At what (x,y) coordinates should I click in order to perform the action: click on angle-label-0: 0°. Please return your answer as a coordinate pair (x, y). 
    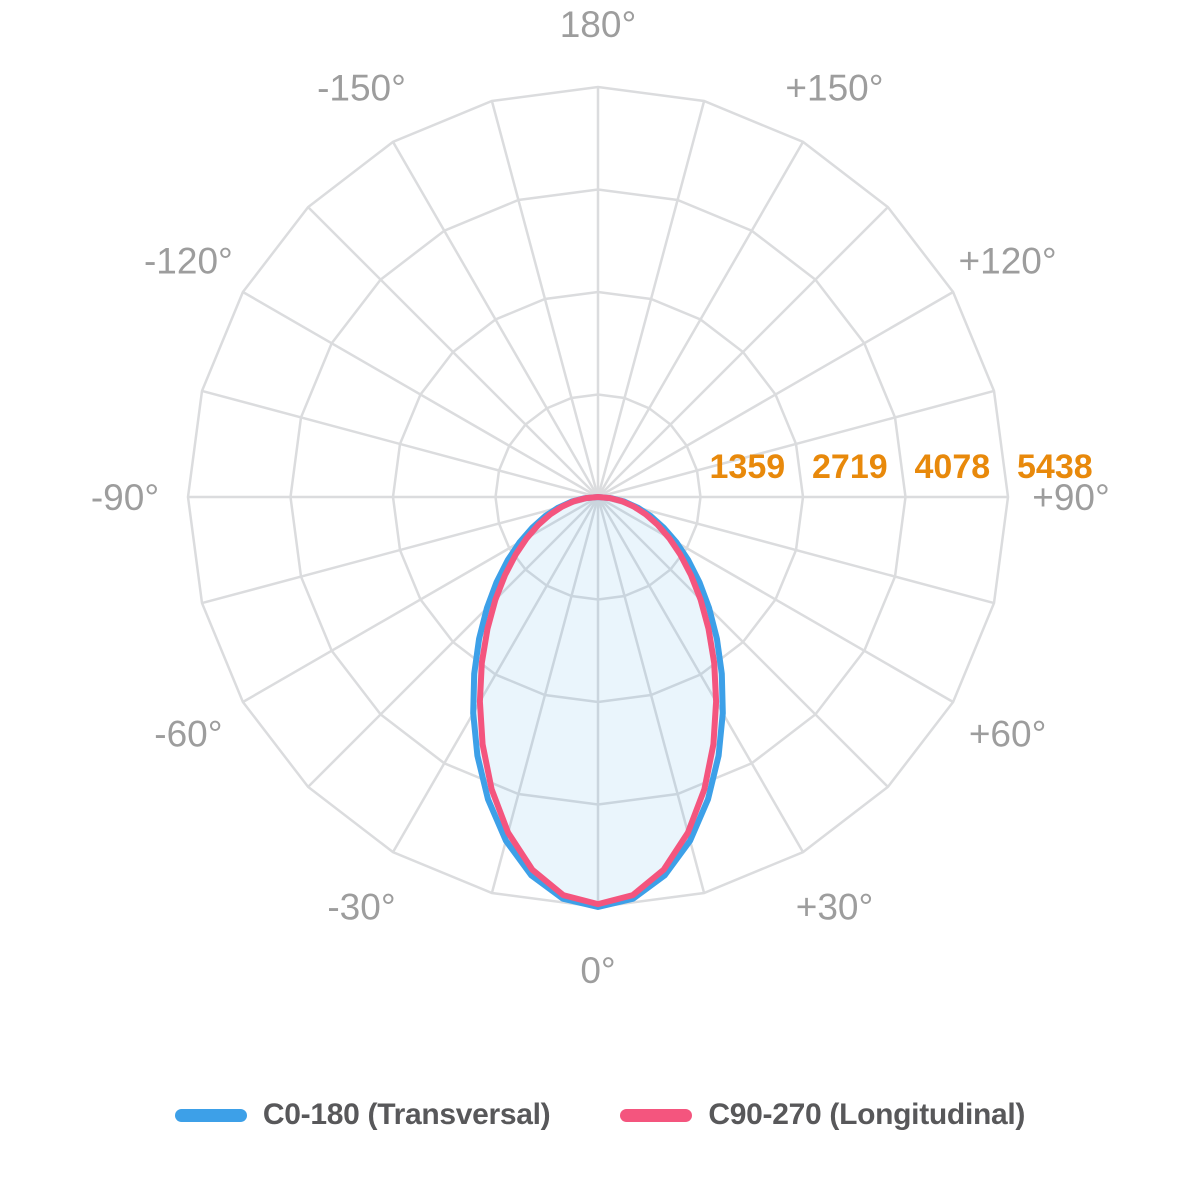
    Looking at the image, I should click on (597, 970).